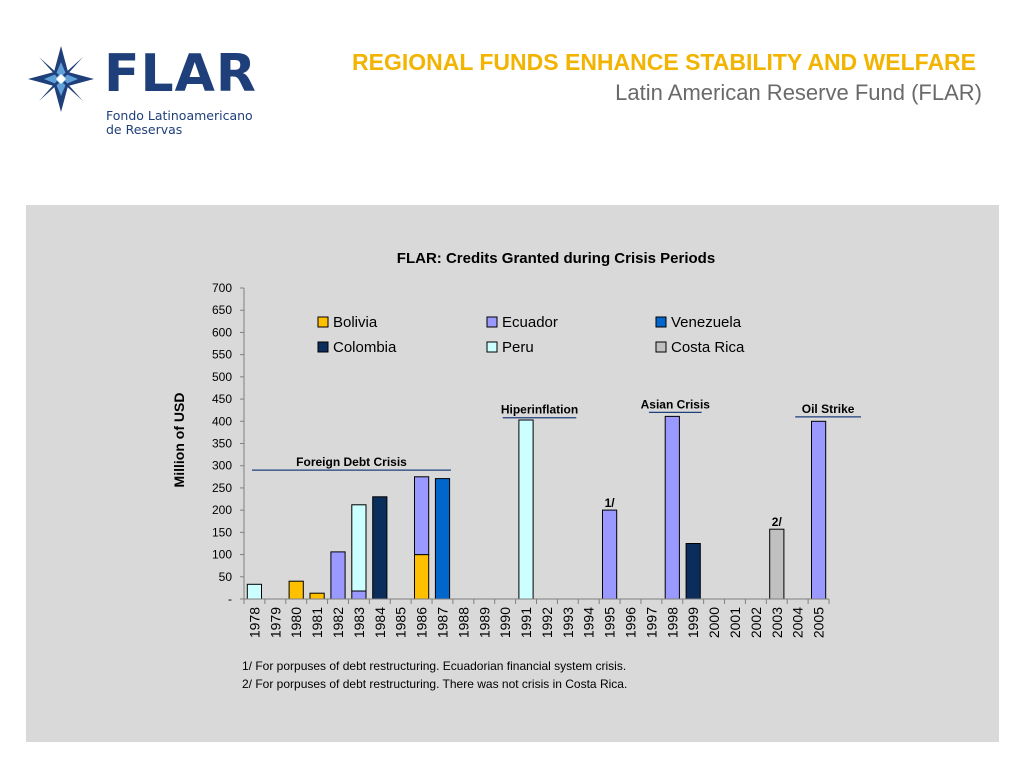 This screenshot has width=1024, height=768. I want to click on annotation-label: Asian Crisis, so click(676, 404).